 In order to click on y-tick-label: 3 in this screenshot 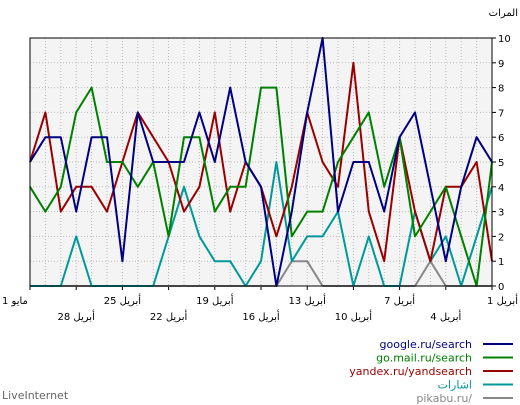, I will do `click(501, 213)`.